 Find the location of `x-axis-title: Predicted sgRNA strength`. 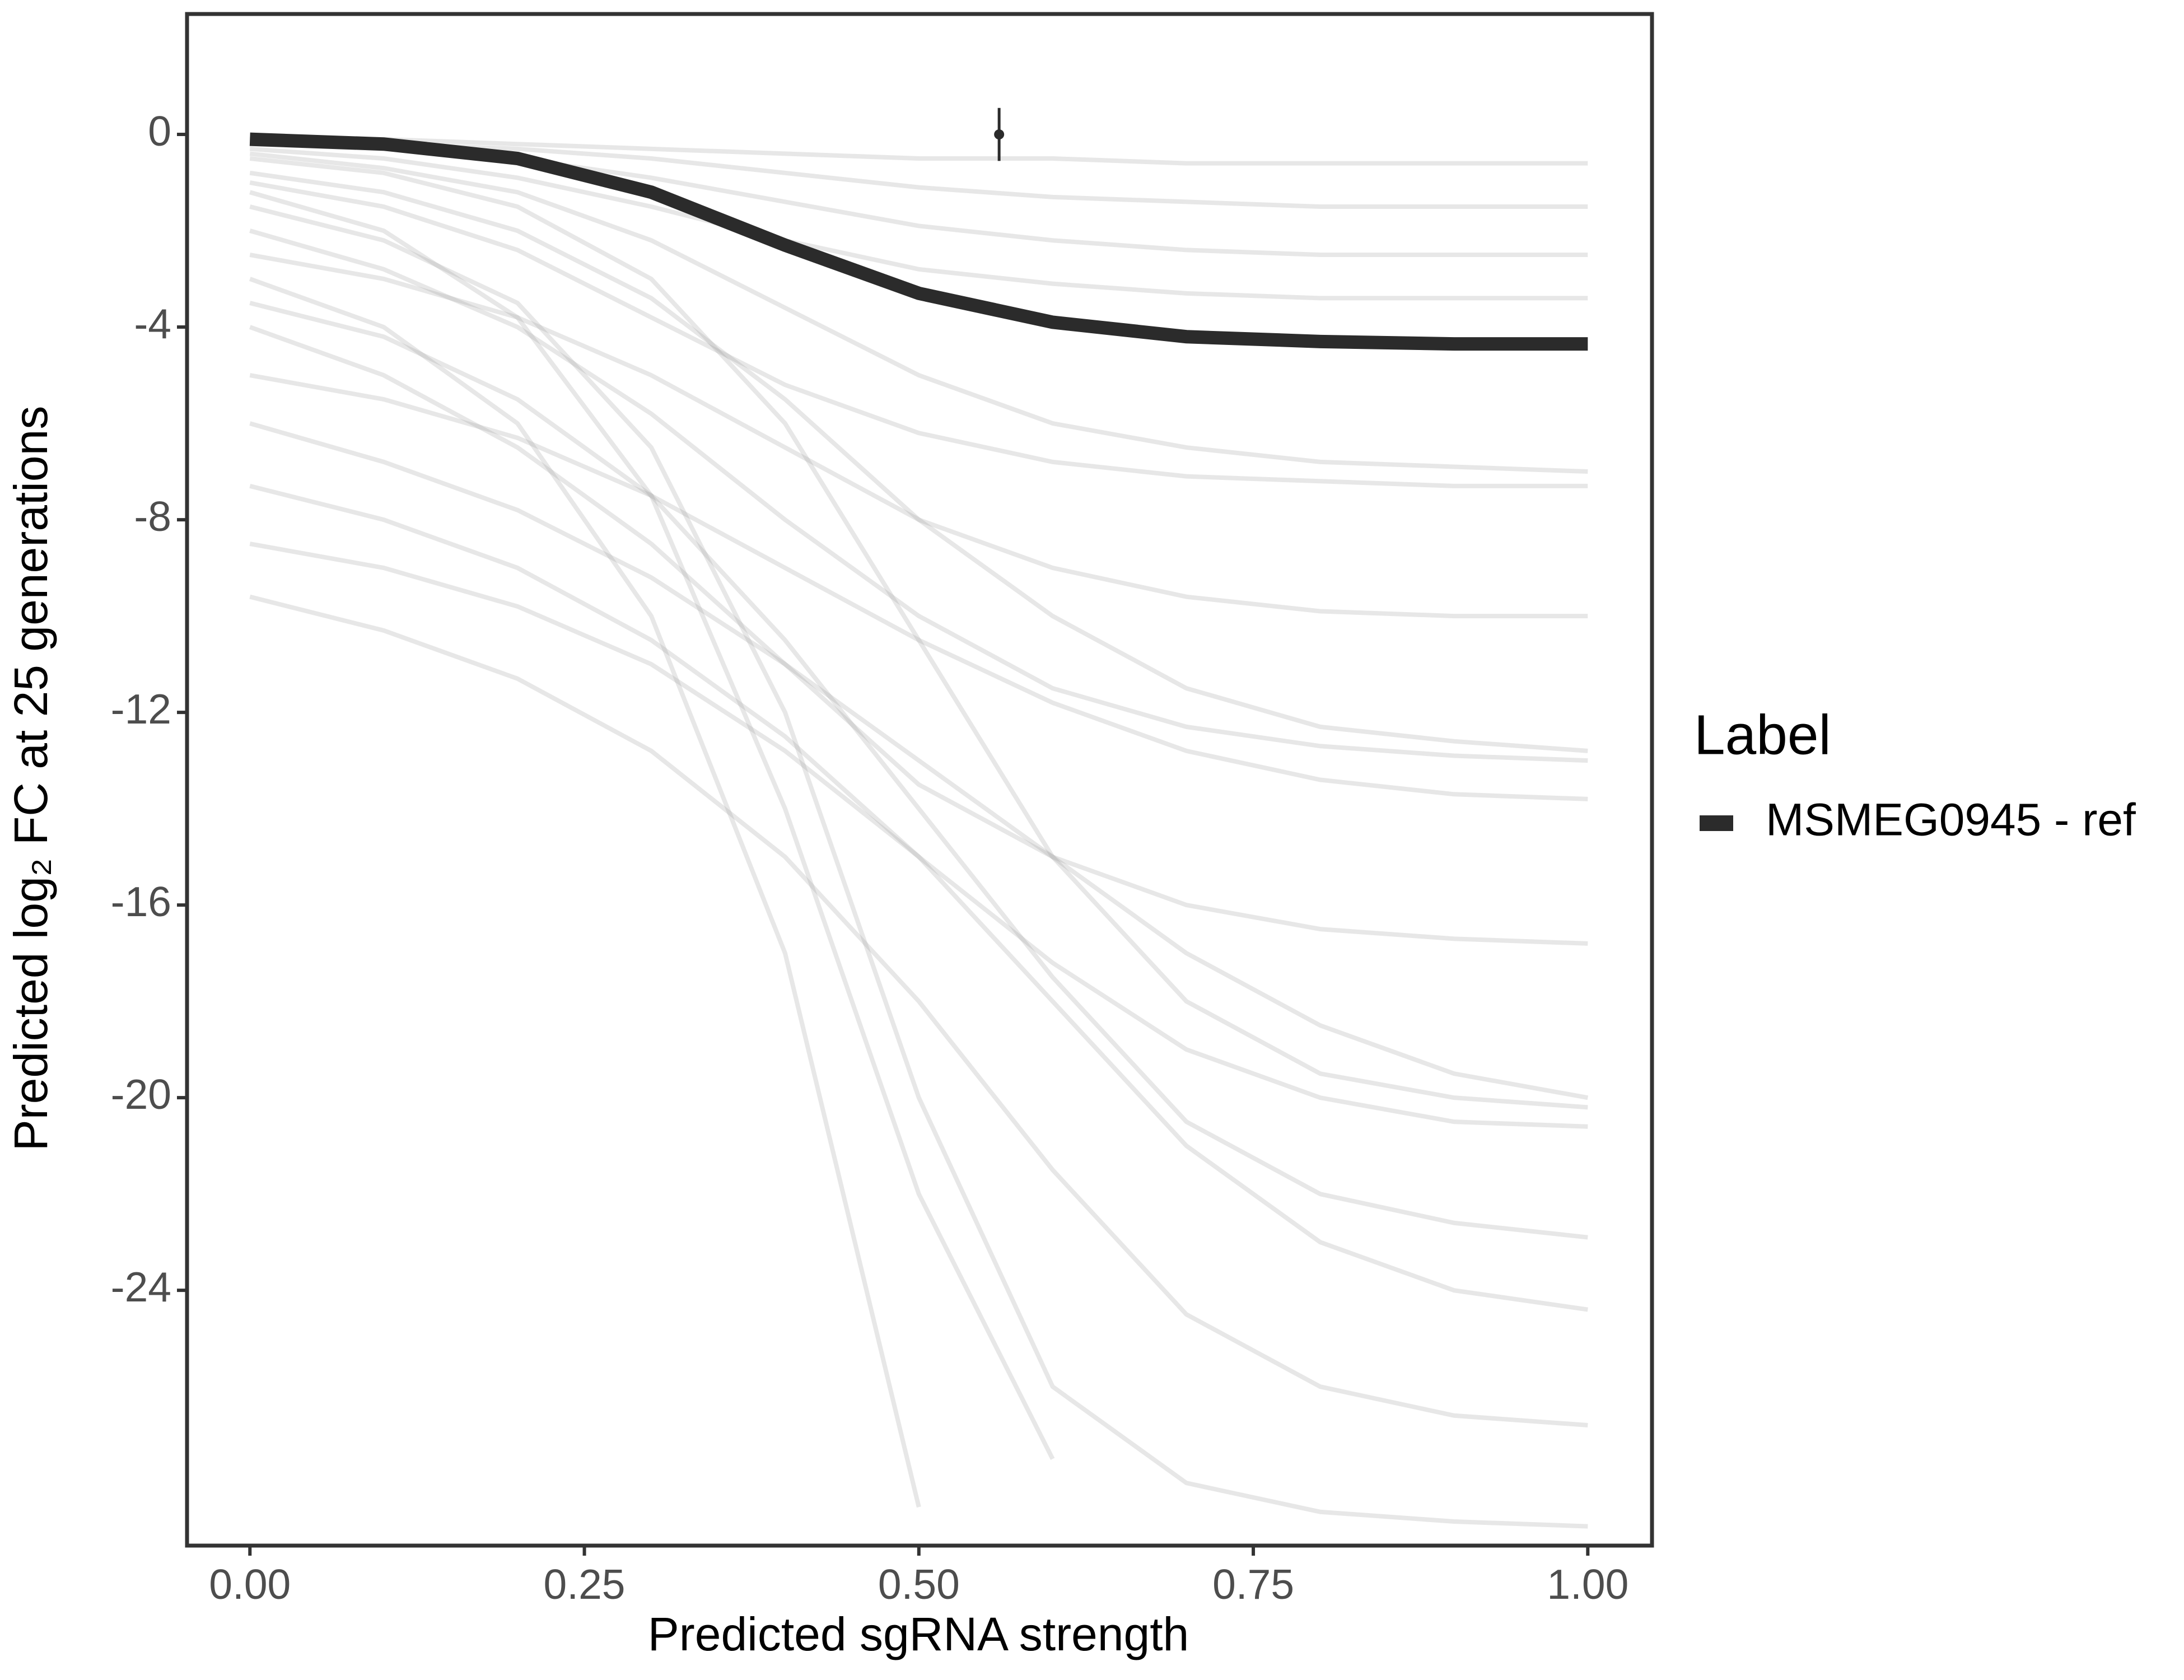

x-axis-title: Predicted sgRNA strength is located at coordinates (919, 1634).